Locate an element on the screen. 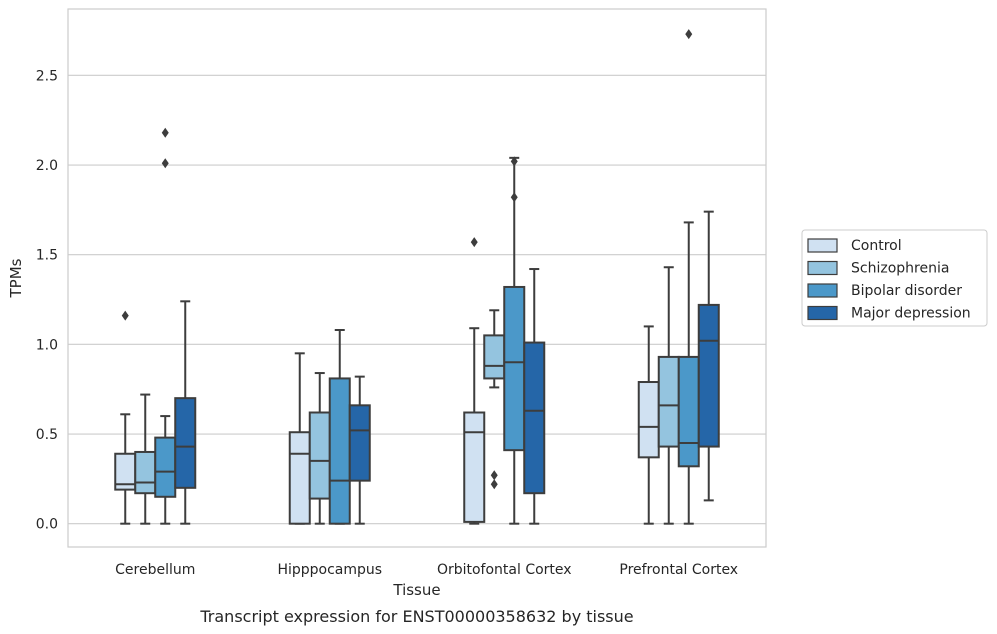  x-tick-label: Orbitofontal Cortex is located at coordinates (504, 570).